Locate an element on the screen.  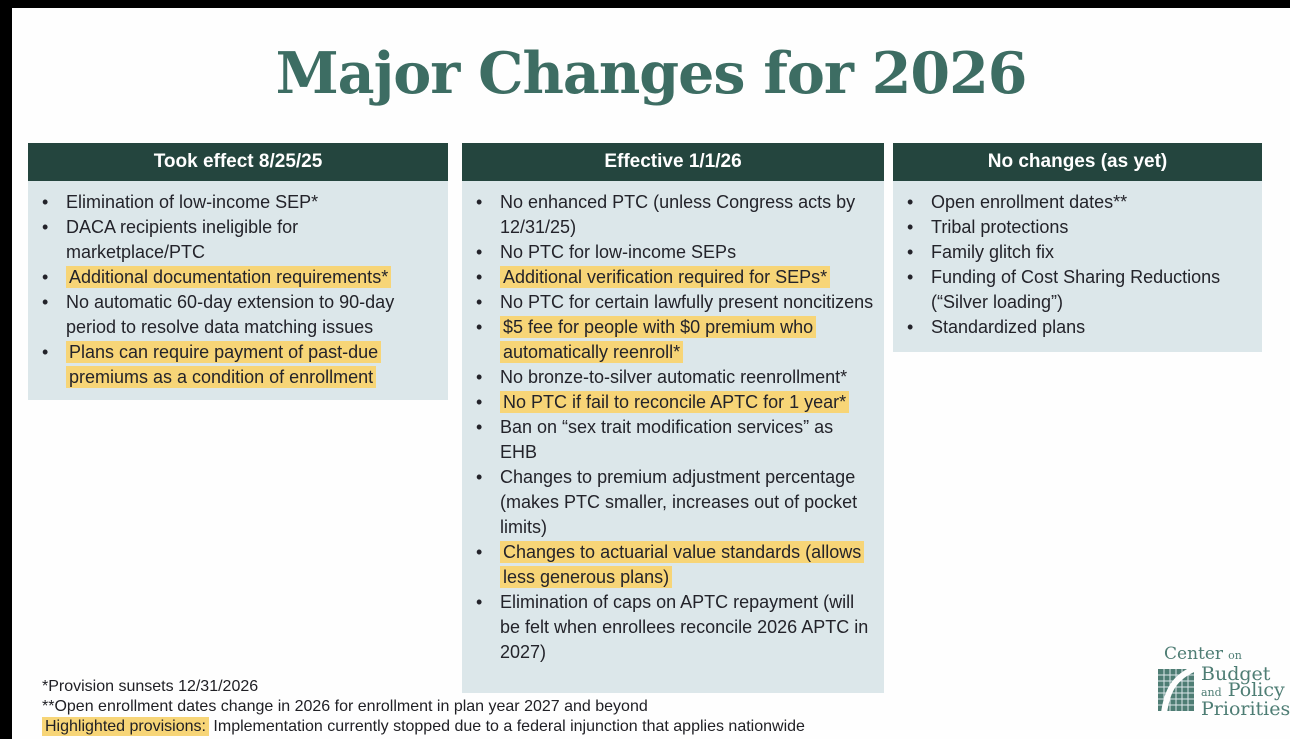
column-header: Took effect 8/25/25 is located at coordinates (238, 162).